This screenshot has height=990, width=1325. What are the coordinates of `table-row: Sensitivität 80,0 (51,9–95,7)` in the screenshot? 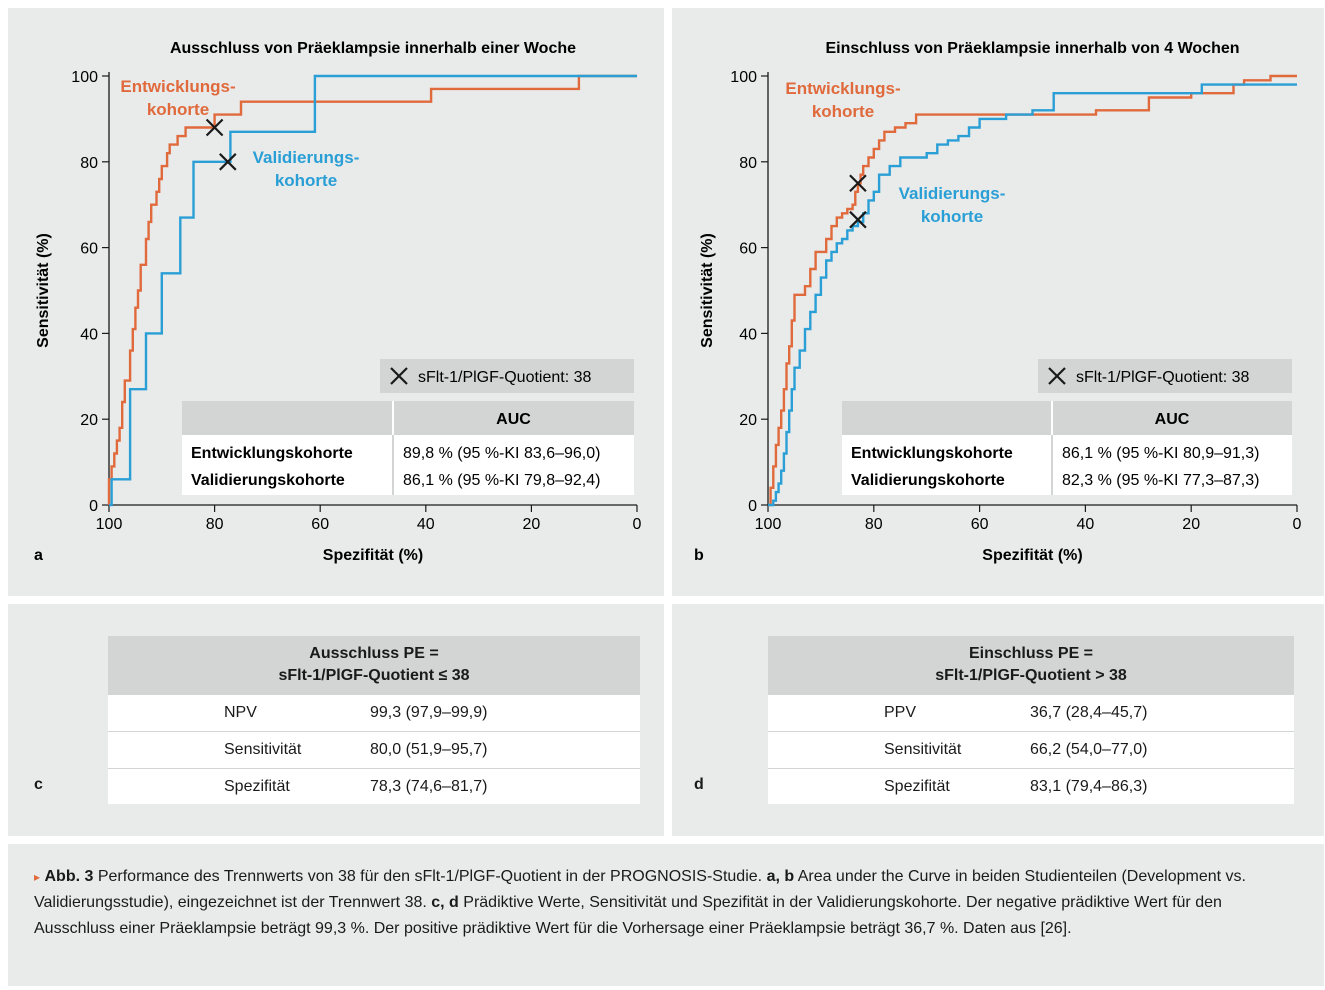 It's located at (374, 749).